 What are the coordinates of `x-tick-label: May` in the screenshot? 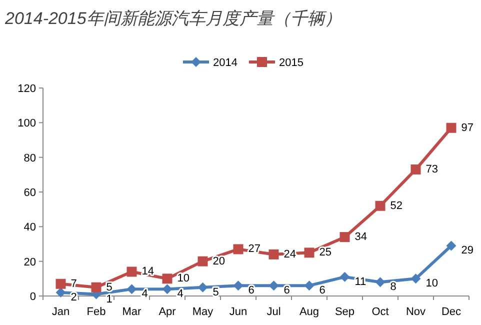 It's located at (203, 312).